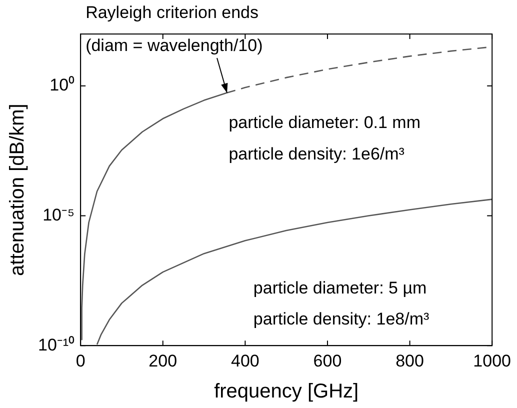 This screenshot has height=408, width=517. What do you see at coordinates (62, 85) in the screenshot?
I see `y-tick-label: 10⁰` at bounding box center [62, 85].